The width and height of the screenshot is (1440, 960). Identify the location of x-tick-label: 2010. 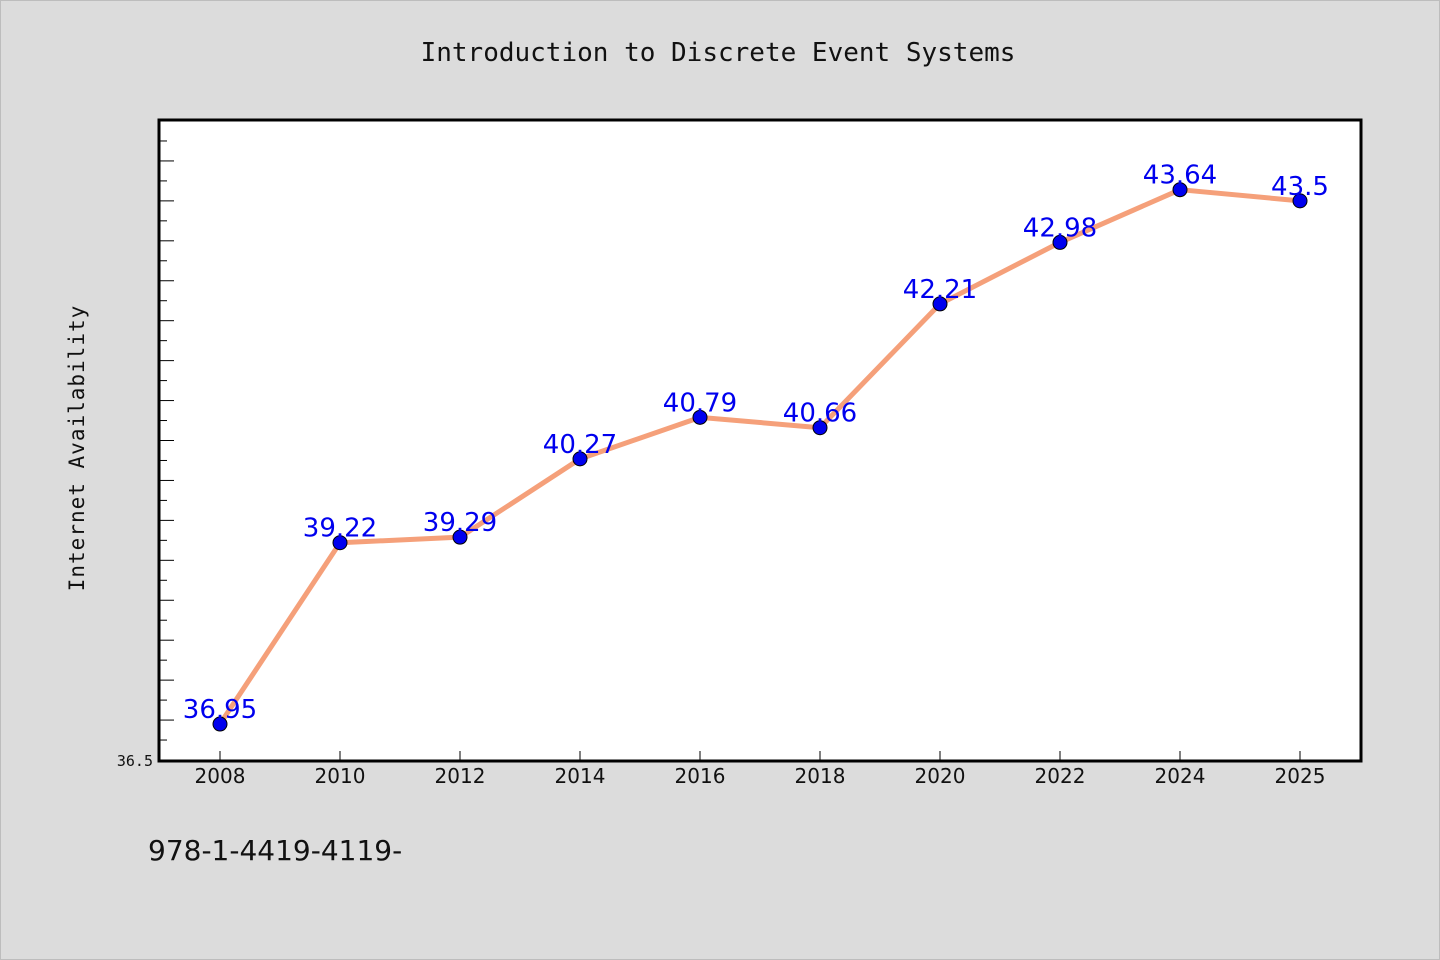
(340, 776).